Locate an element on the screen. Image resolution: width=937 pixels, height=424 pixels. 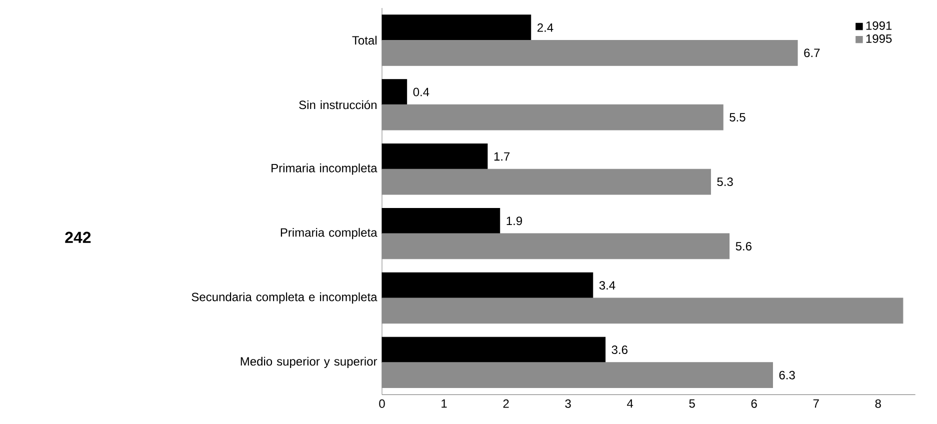
data-label: 5.3 is located at coordinates (725, 182).